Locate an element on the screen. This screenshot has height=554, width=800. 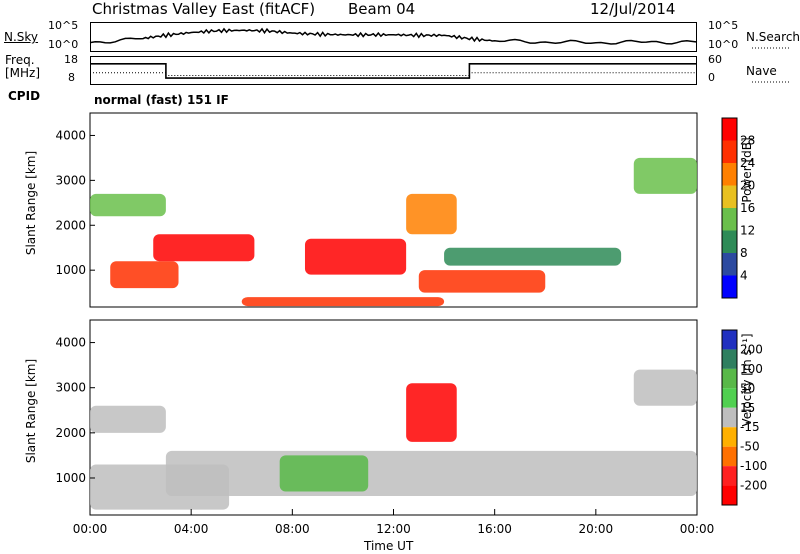
power-ytick-label-0: 1000 is located at coordinates (70, 270).